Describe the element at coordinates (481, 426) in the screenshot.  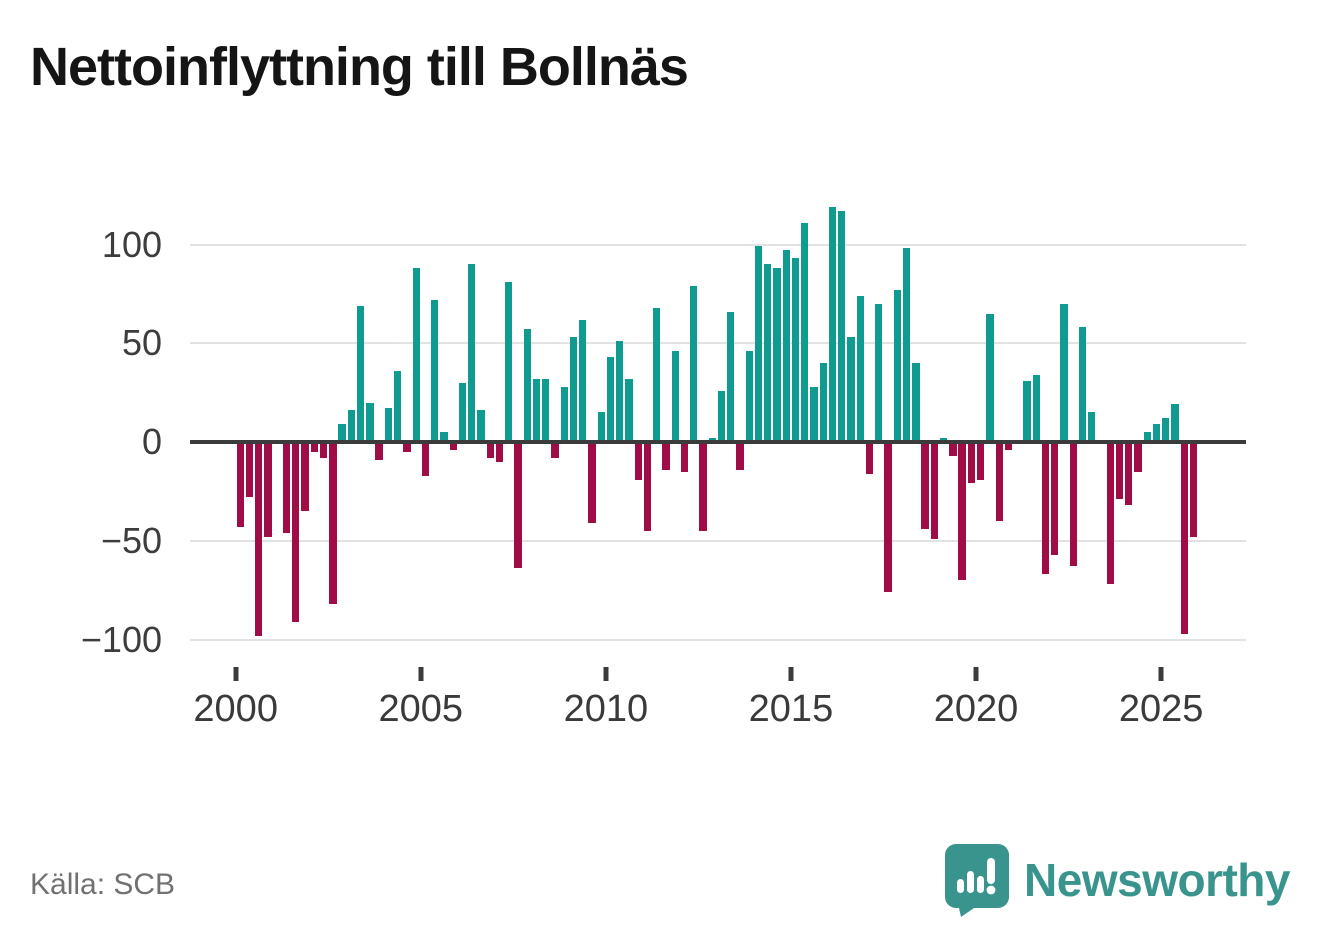
I see `bar-2006Q3` at that location.